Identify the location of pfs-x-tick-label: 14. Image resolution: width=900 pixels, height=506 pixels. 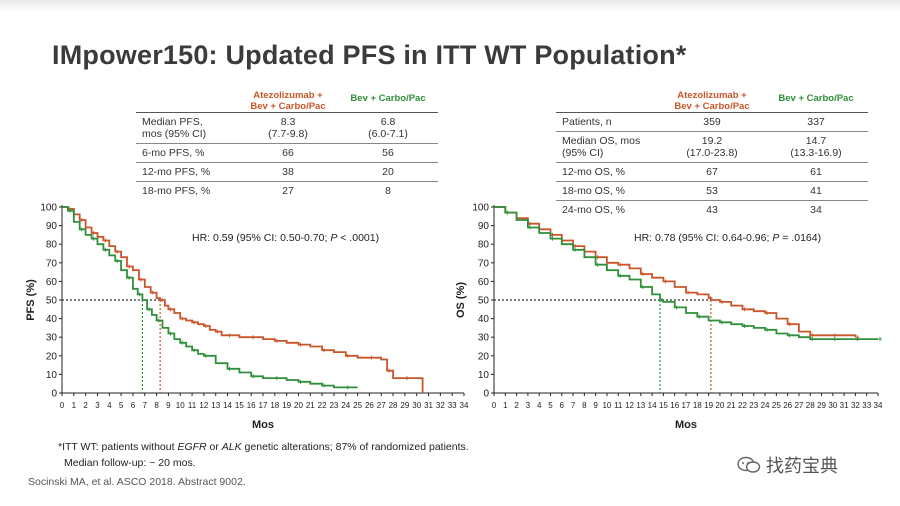
(227, 405).